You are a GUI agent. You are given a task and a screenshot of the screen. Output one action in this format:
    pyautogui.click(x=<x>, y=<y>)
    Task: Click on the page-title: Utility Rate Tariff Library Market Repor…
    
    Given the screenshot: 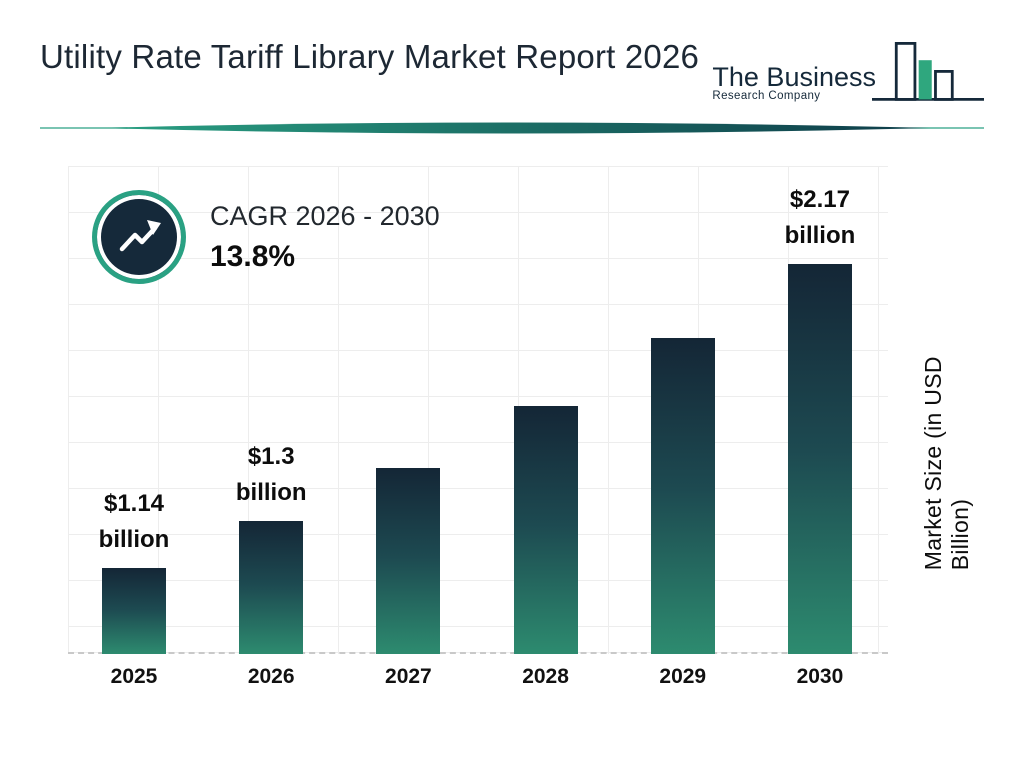 What is the action you would take?
    pyautogui.click(x=370, y=56)
    